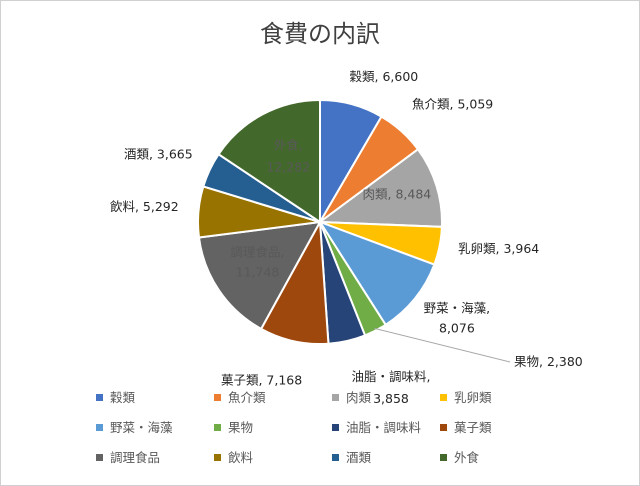 The width and height of the screenshot is (640, 486). I want to click on data-label-7: 油脂・調味料, 3,858, so click(391, 387).